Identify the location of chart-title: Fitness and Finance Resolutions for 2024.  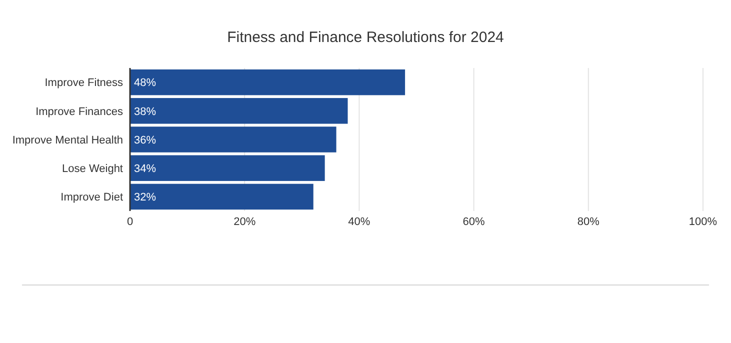
(365, 37).